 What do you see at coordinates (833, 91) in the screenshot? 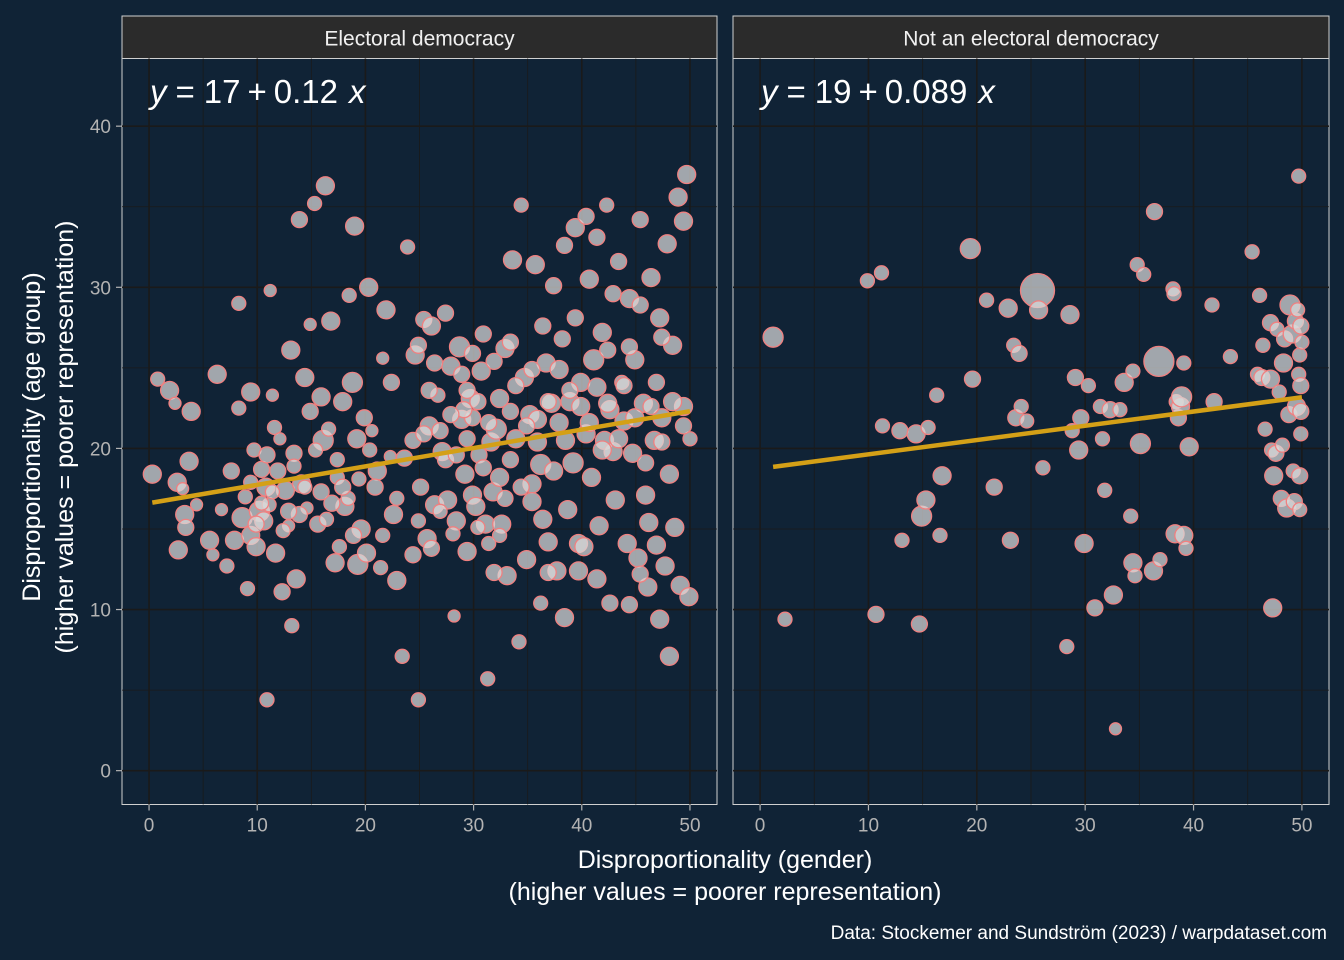
I see `equation-intercept: 19` at bounding box center [833, 91].